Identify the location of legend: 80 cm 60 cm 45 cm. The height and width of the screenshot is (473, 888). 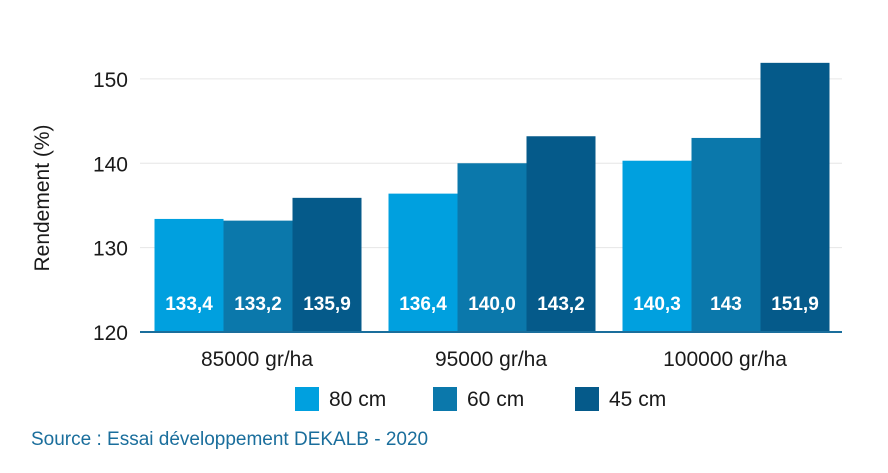
(480, 399).